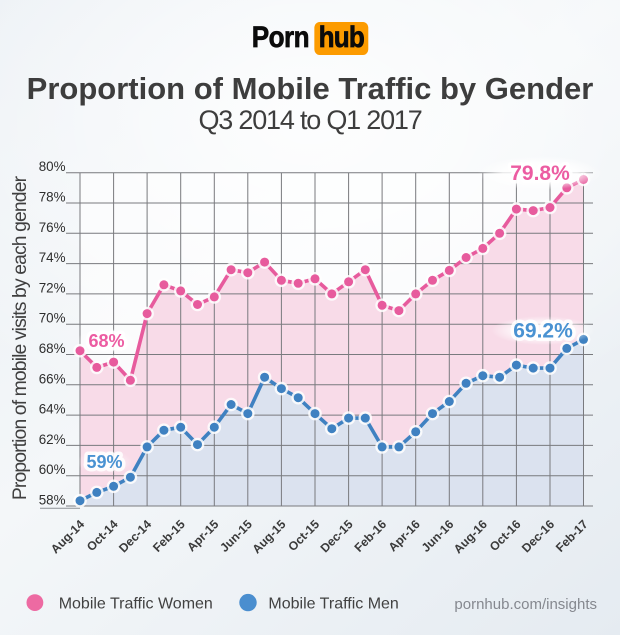  I want to click on svg-text: Feb-16, so click(371, 536).